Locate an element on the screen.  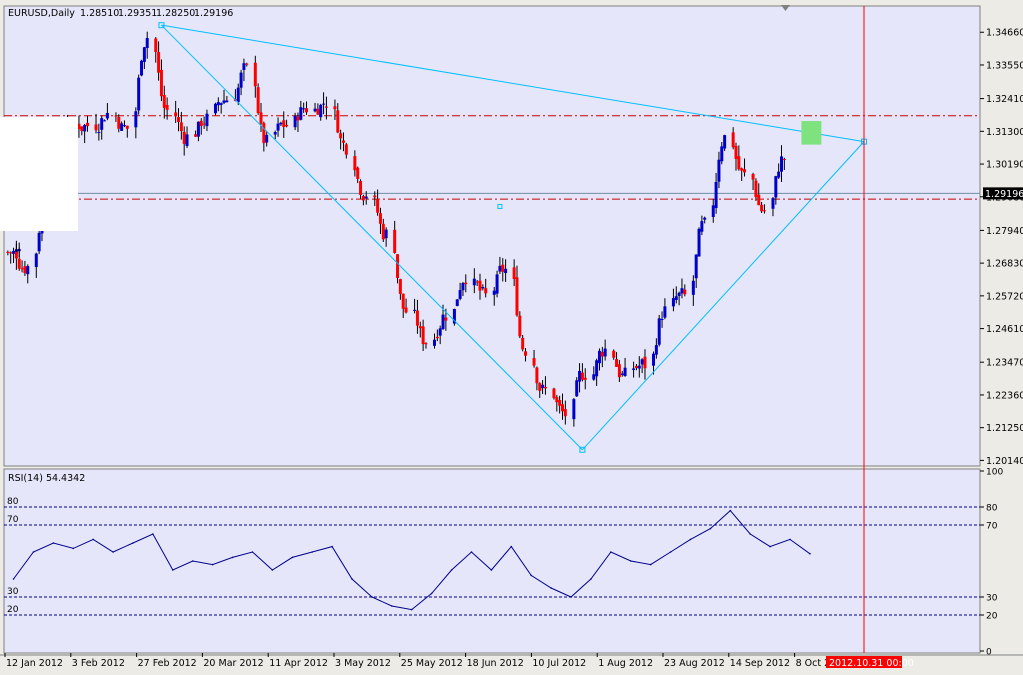
time-tick-label: 25 May 2012 is located at coordinates (432, 663).